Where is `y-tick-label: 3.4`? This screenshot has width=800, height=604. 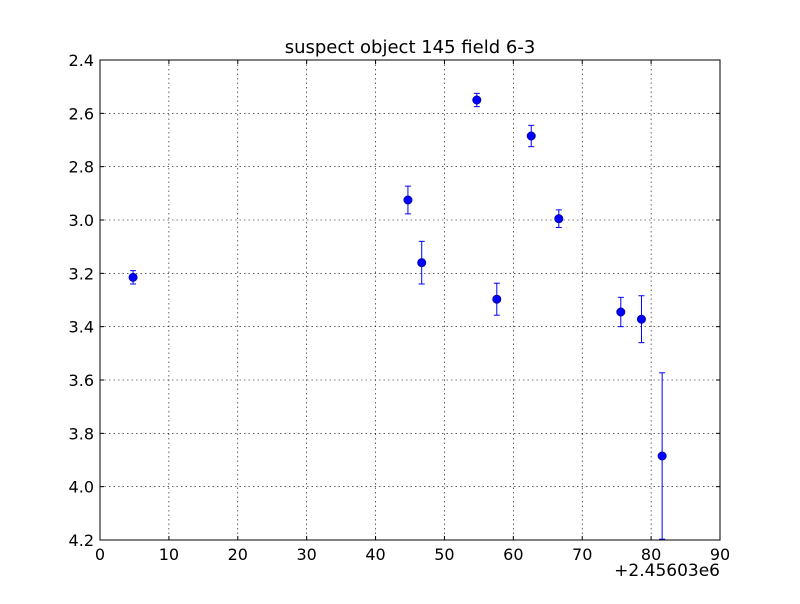 y-tick-label: 3.4 is located at coordinates (81, 327).